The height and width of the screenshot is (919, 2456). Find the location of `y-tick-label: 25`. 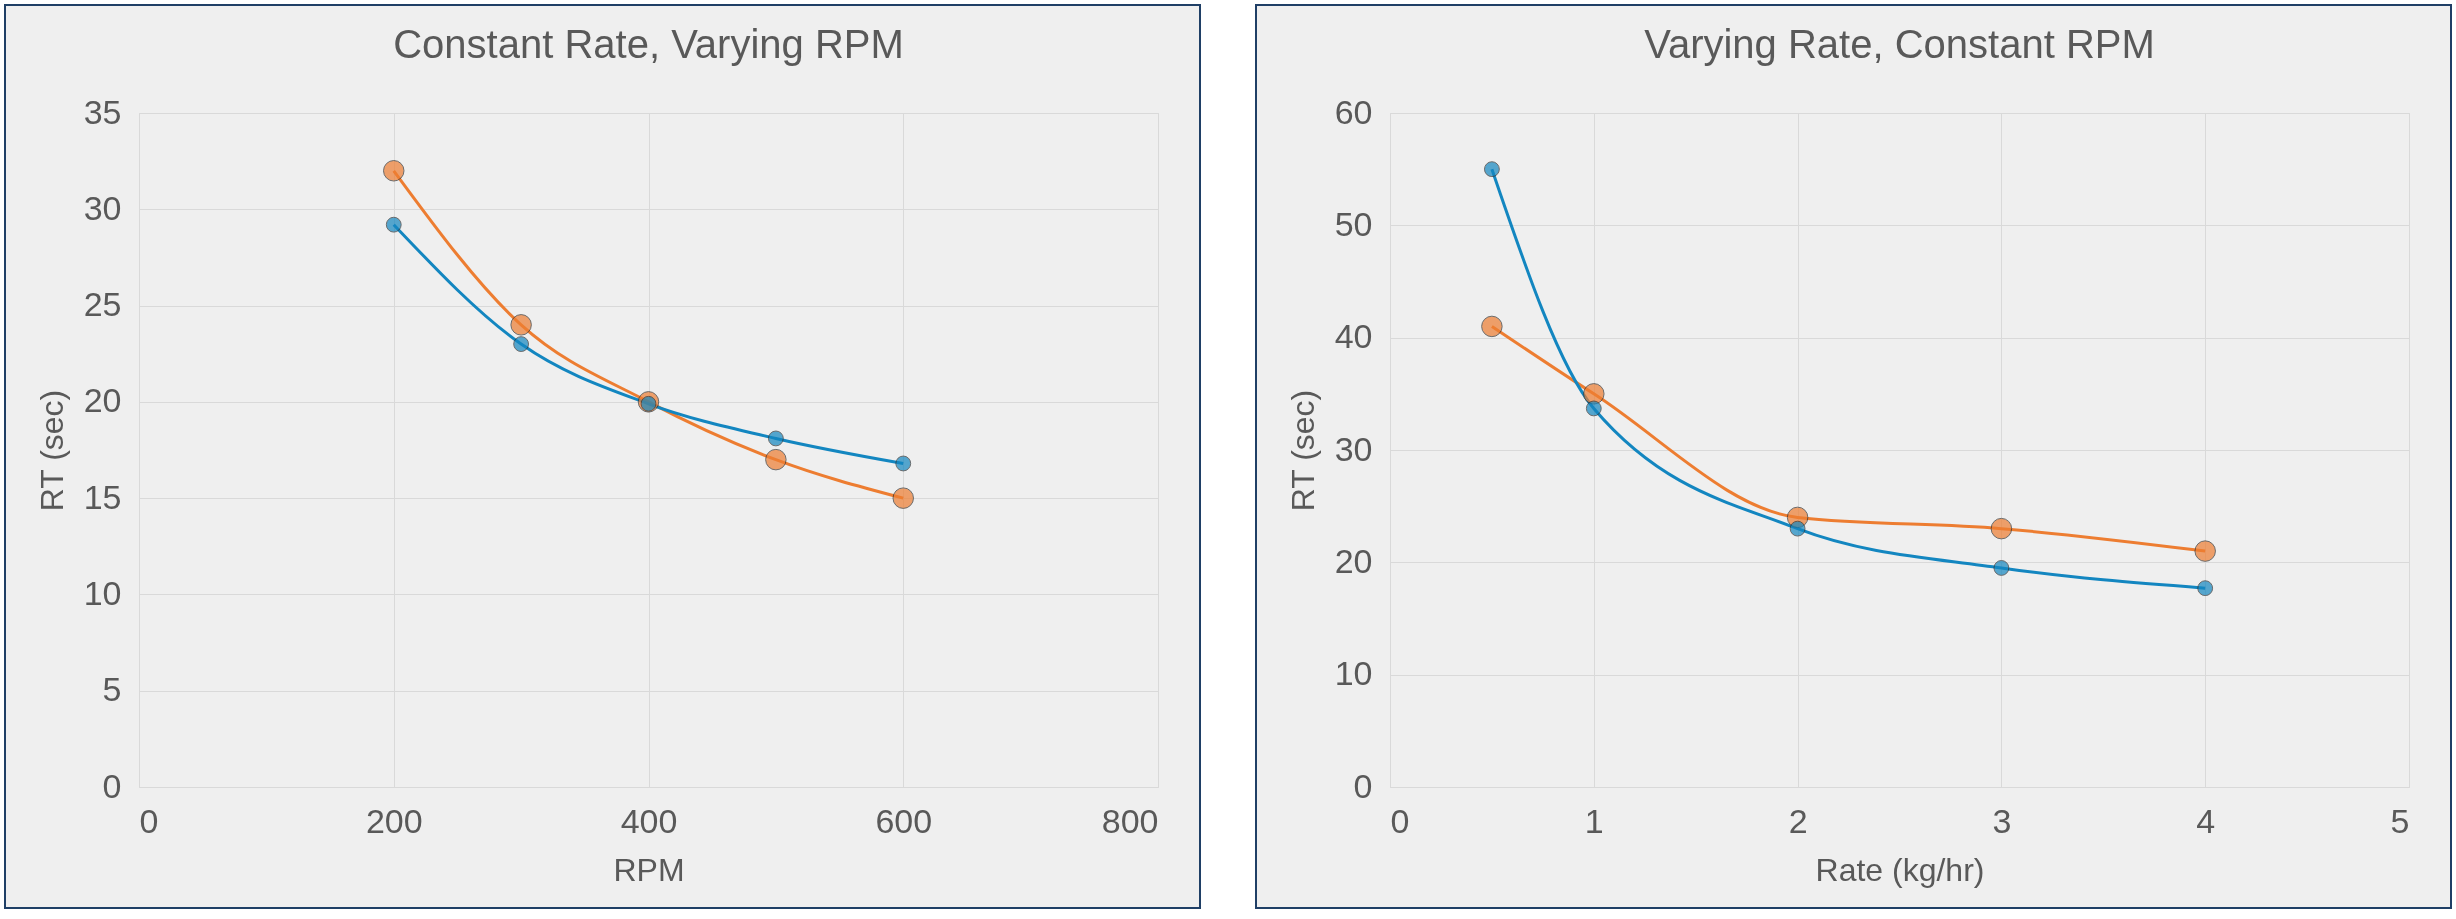

y-tick-label: 25 is located at coordinates (102, 304).